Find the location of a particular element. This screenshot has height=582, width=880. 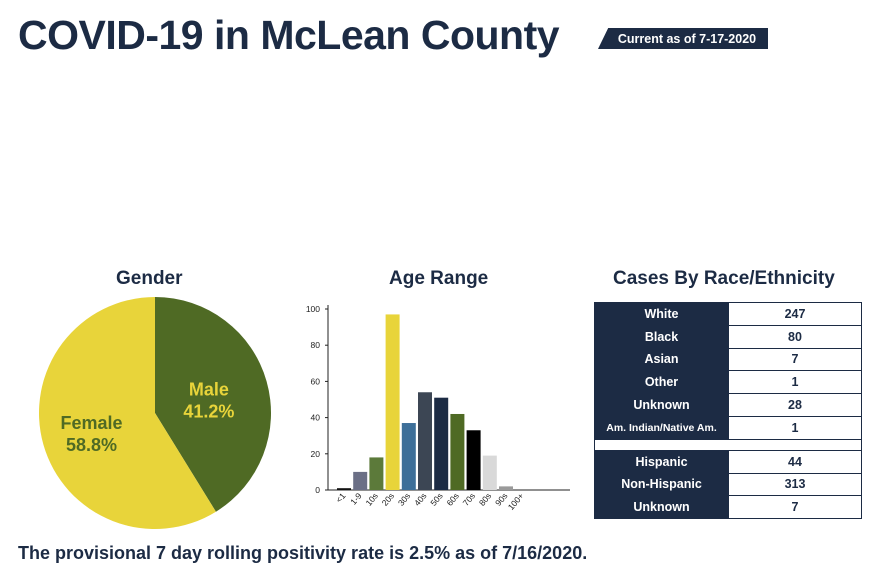

table-row: Am. Indian/Native Am. 1 is located at coordinates (728, 427).